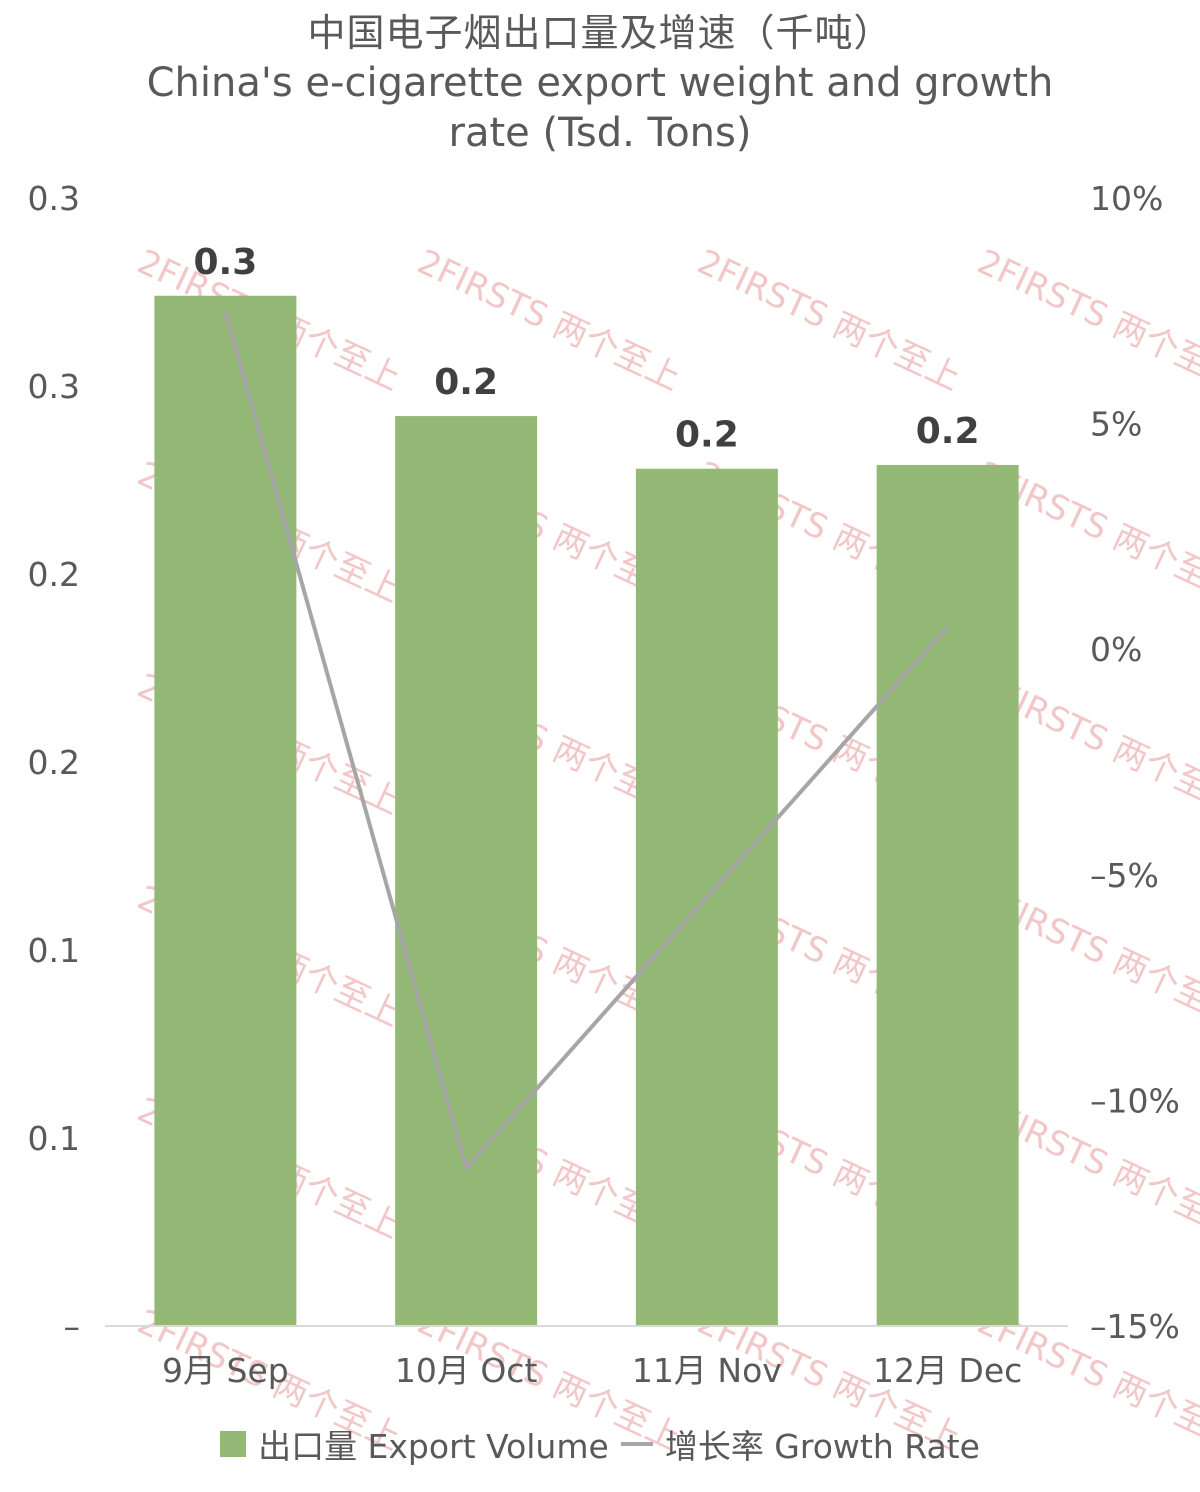 This screenshot has height=1492, width=1200. I want to click on y-right-tick-label: 0%, so click(1116, 649).